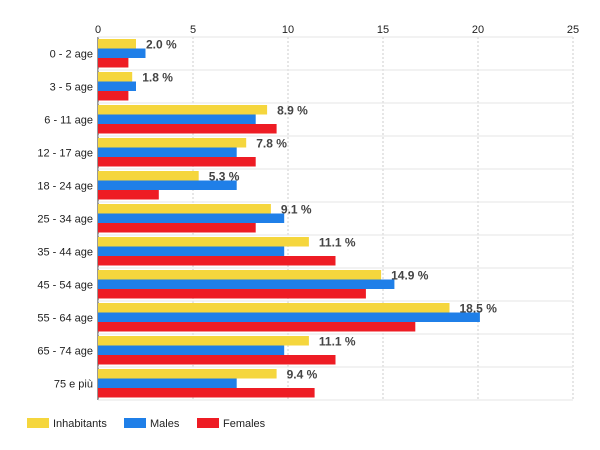 Image resolution: width=600 pixels, height=450 pixels. What do you see at coordinates (479, 308) in the screenshot?
I see `data-label: 18.5 %` at bounding box center [479, 308].